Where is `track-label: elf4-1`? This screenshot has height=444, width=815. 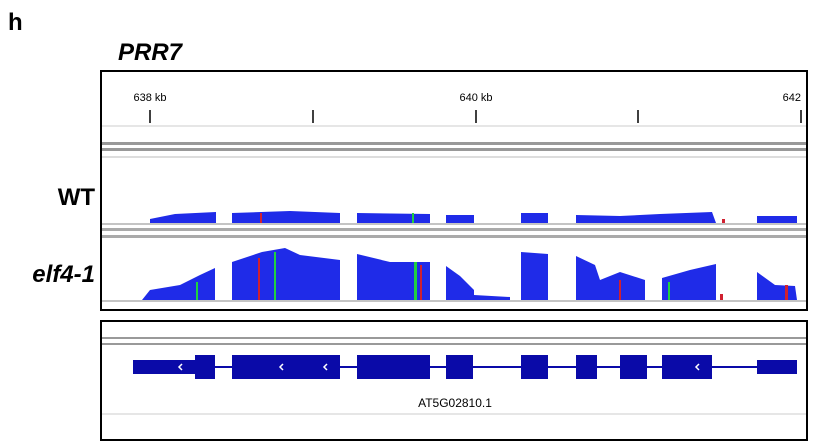
track-label: elf4-1 is located at coordinates (63, 274).